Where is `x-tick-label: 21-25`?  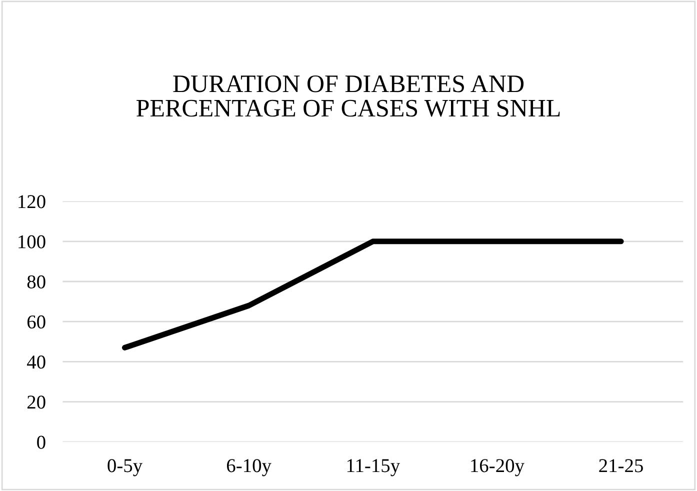 x-tick-label: 21-25 is located at coordinates (621, 465).